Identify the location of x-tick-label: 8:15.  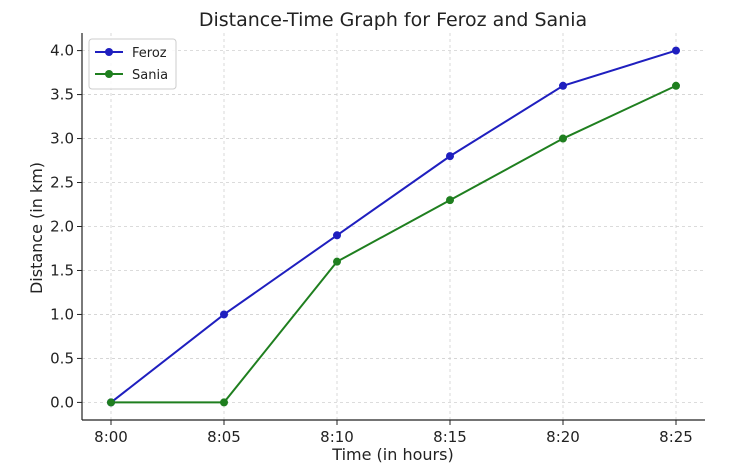
(450, 437).